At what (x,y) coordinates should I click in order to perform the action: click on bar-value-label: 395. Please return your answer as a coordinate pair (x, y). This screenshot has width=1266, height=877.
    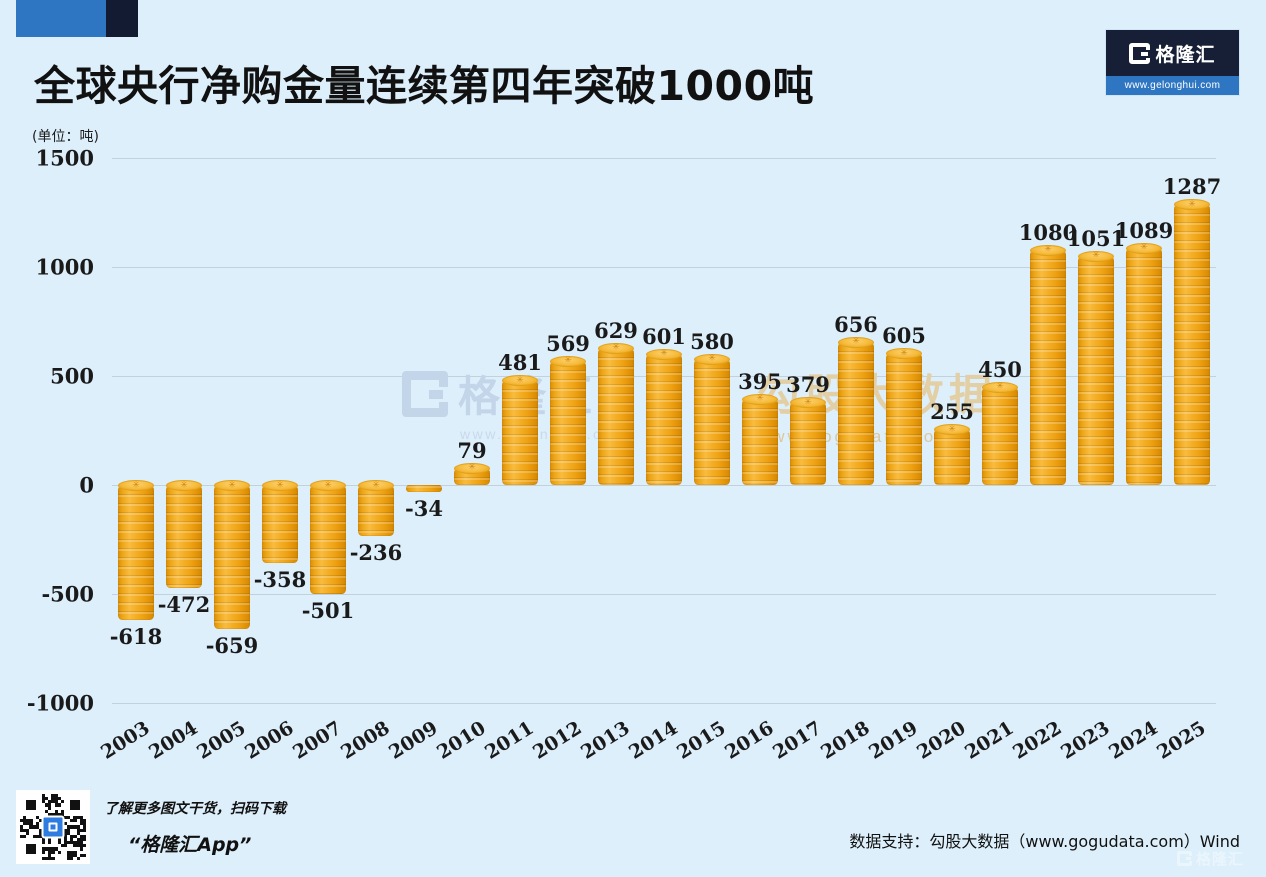
    Looking at the image, I should click on (760, 381).